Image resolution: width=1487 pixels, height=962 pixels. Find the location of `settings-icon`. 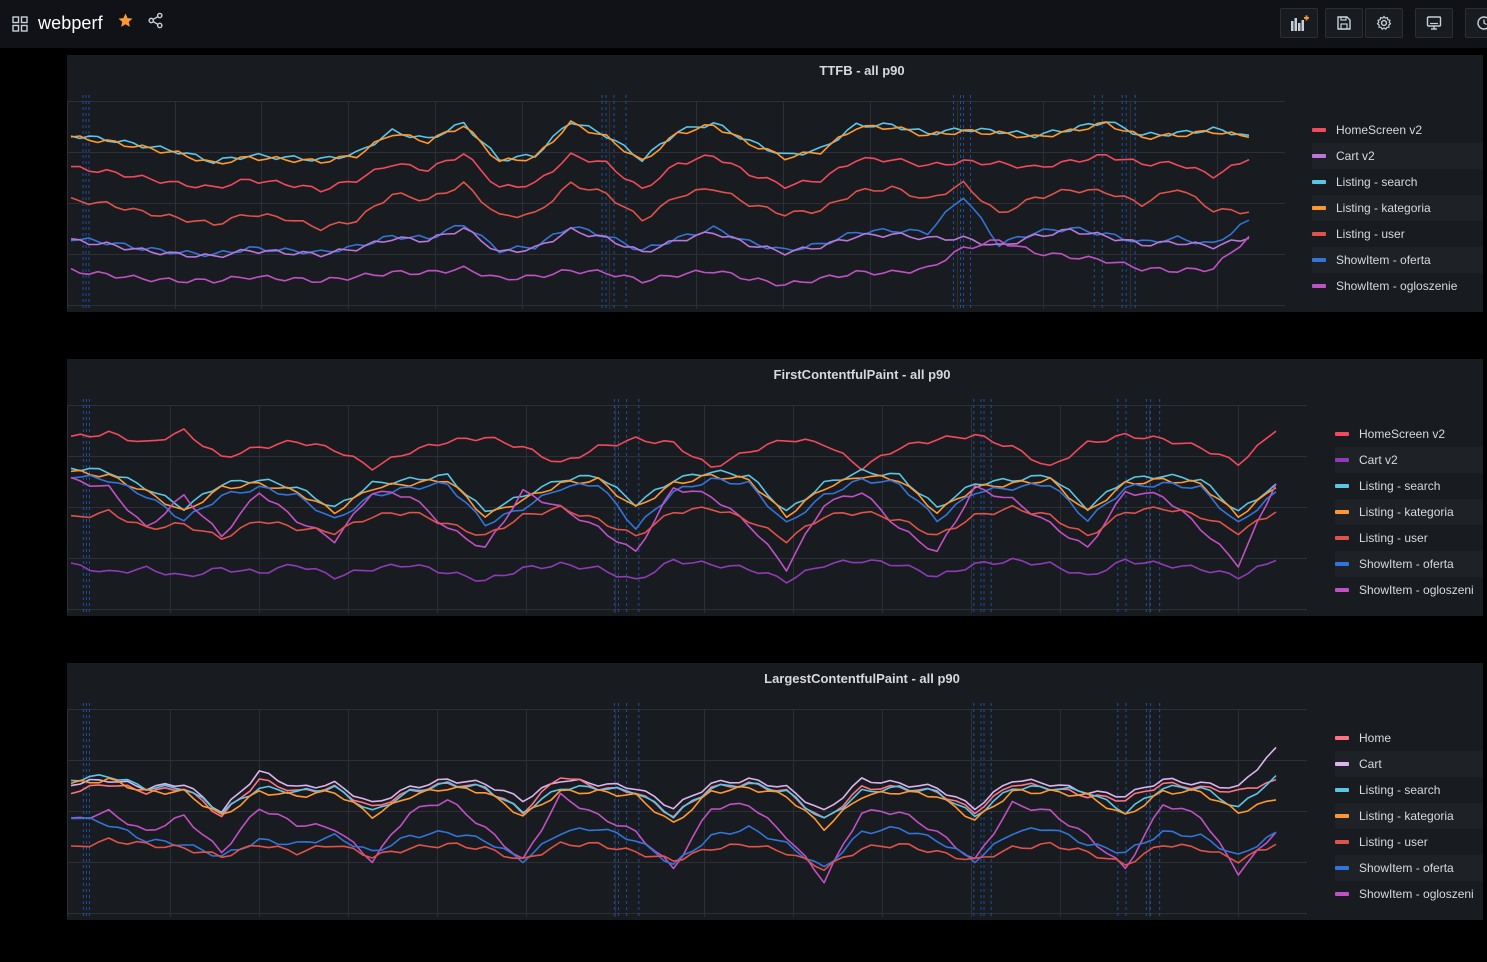

settings-icon is located at coordinates (1384, 23).